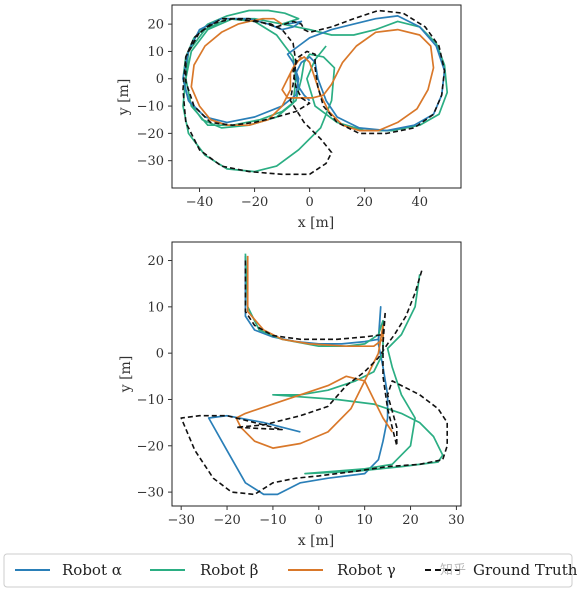 Image resolution: width=578 pixels, height=594 pixels. What do you see at coordinates (419, 202) in the screenshot?
I see `x-tick-label: 40` at bounding box center [419, 202].